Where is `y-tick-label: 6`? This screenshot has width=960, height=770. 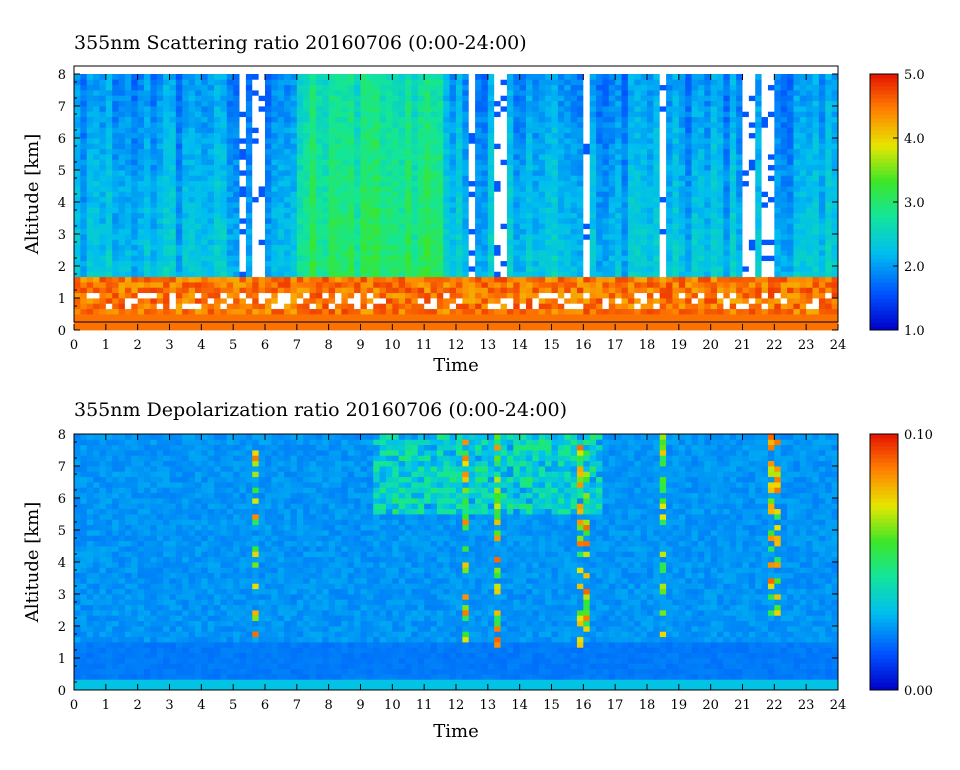
y-tick-label: 6 is located at coordinates (62, 499).